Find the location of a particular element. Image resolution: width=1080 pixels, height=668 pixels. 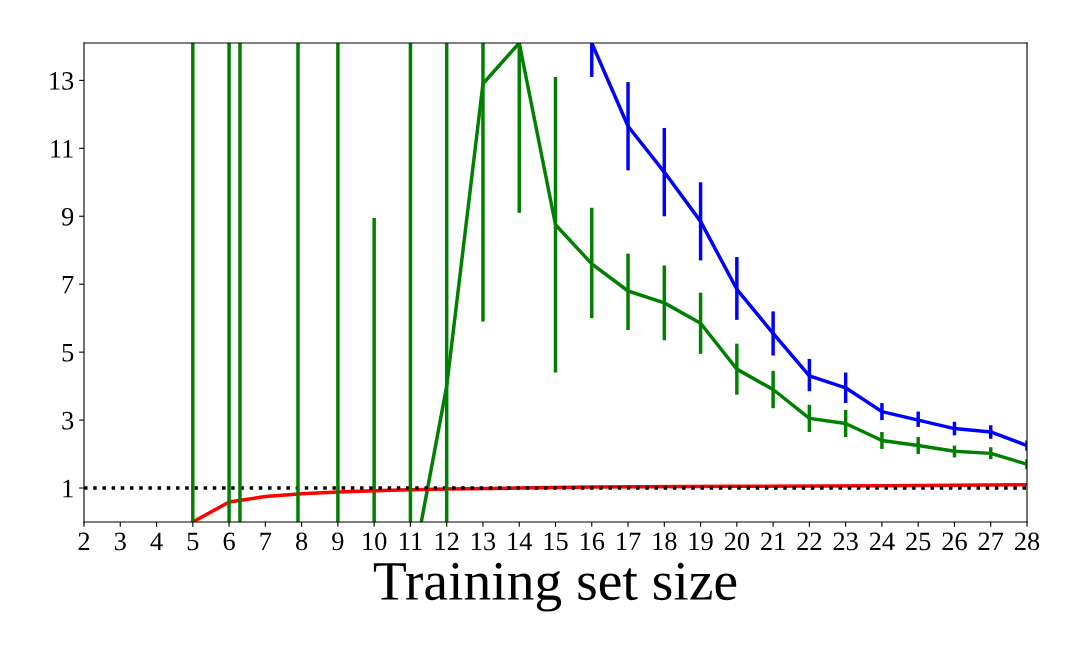

x-tick-label: 28 is located at coordinates (1027, 541).